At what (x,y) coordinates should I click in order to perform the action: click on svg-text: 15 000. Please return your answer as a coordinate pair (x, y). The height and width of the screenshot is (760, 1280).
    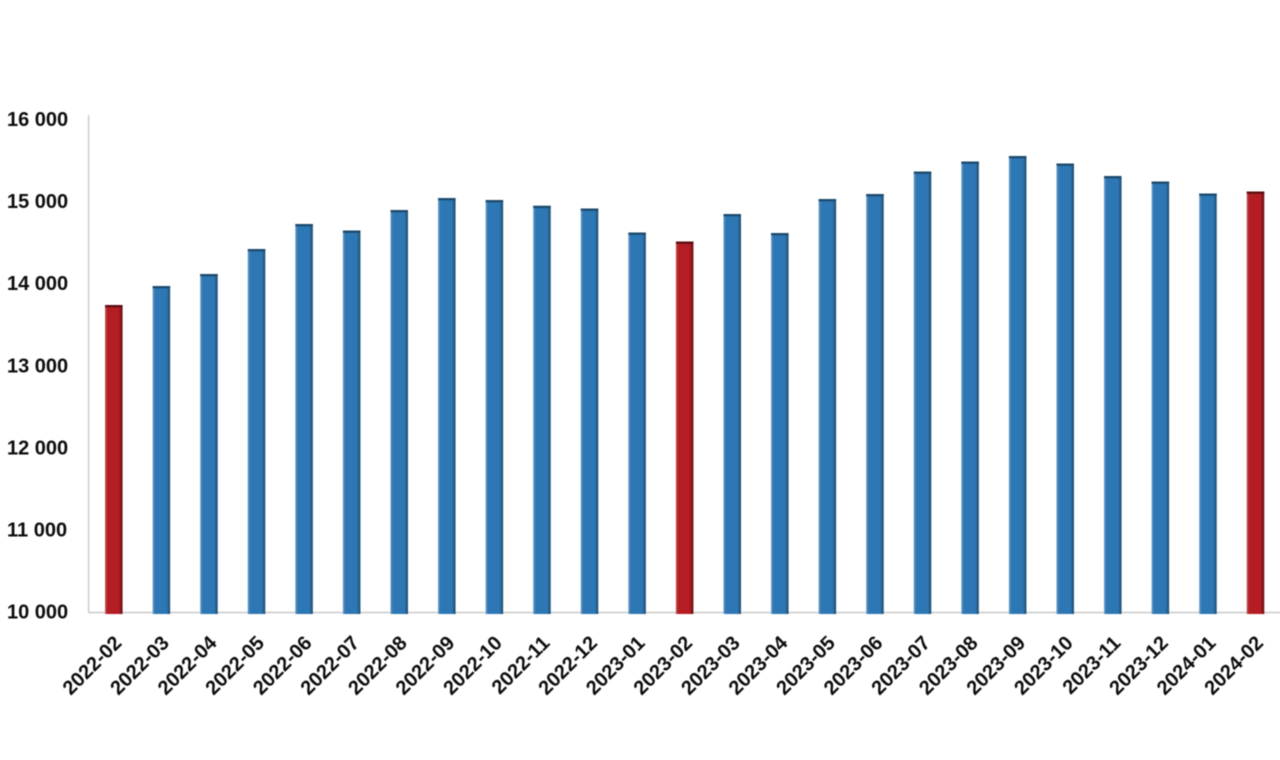
    Looking at the image, I should click on (37, 202).